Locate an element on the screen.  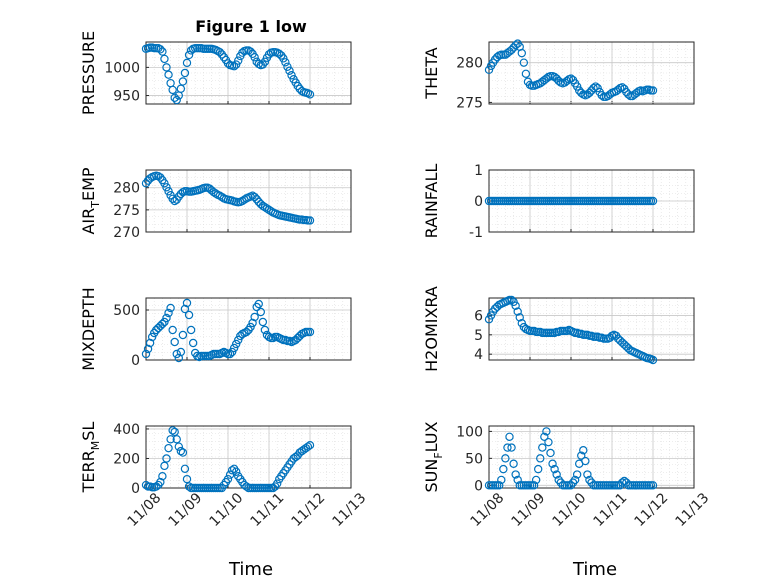
x-tick-label: 11/12 is located at coordinates (309, 510).